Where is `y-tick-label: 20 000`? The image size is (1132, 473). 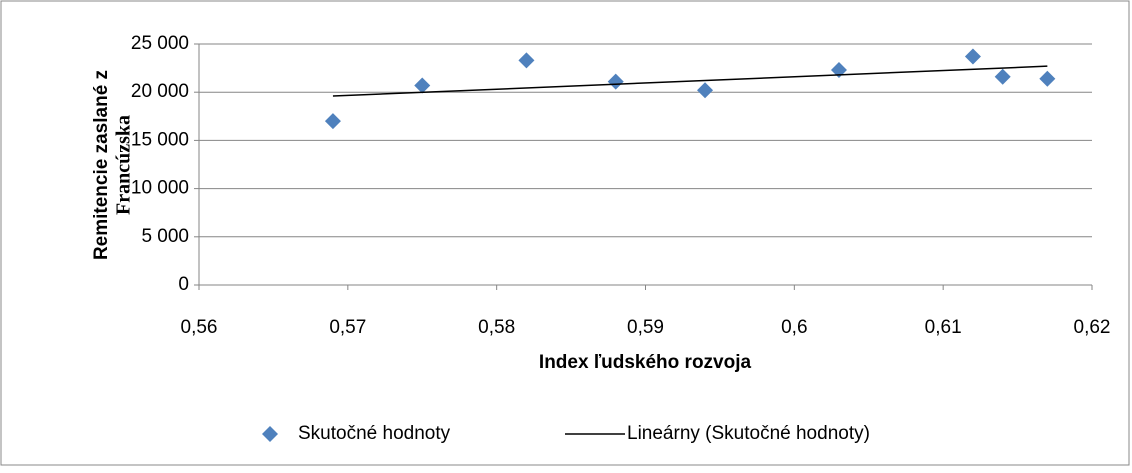
y-tick-label: 20 000 is located at coordinates (160, 91).